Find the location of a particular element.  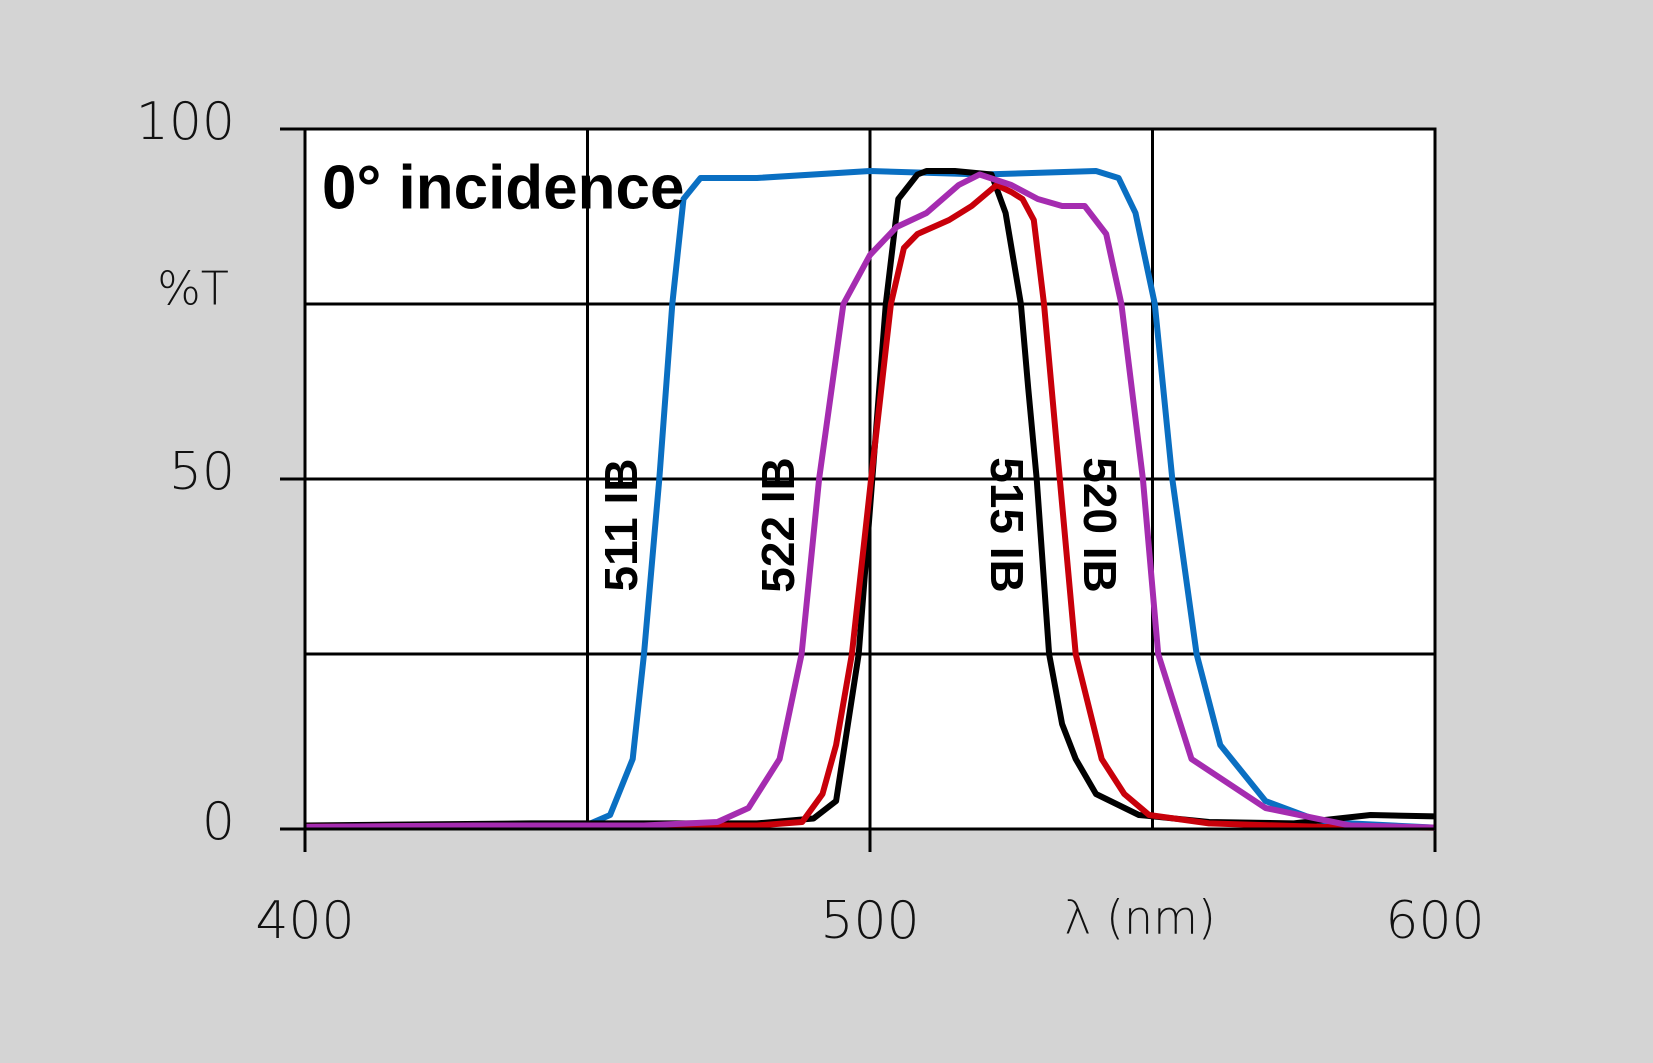

y-tick-label: 50 is located at coordinates (202, 472).